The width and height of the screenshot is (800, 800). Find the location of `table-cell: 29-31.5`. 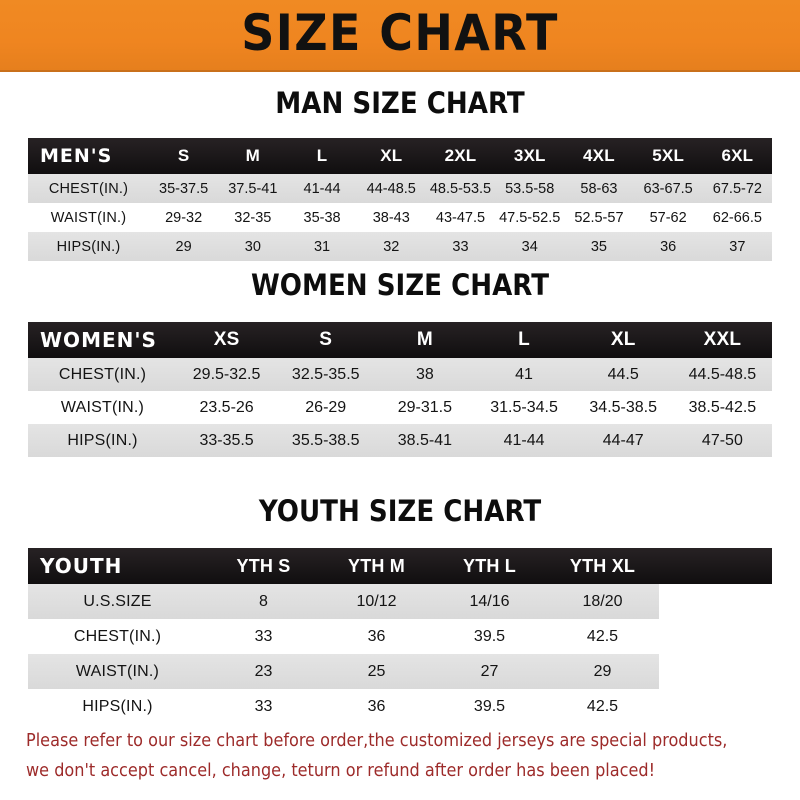

table-cell: 29-31.5 is located at coordinates (425, 407).